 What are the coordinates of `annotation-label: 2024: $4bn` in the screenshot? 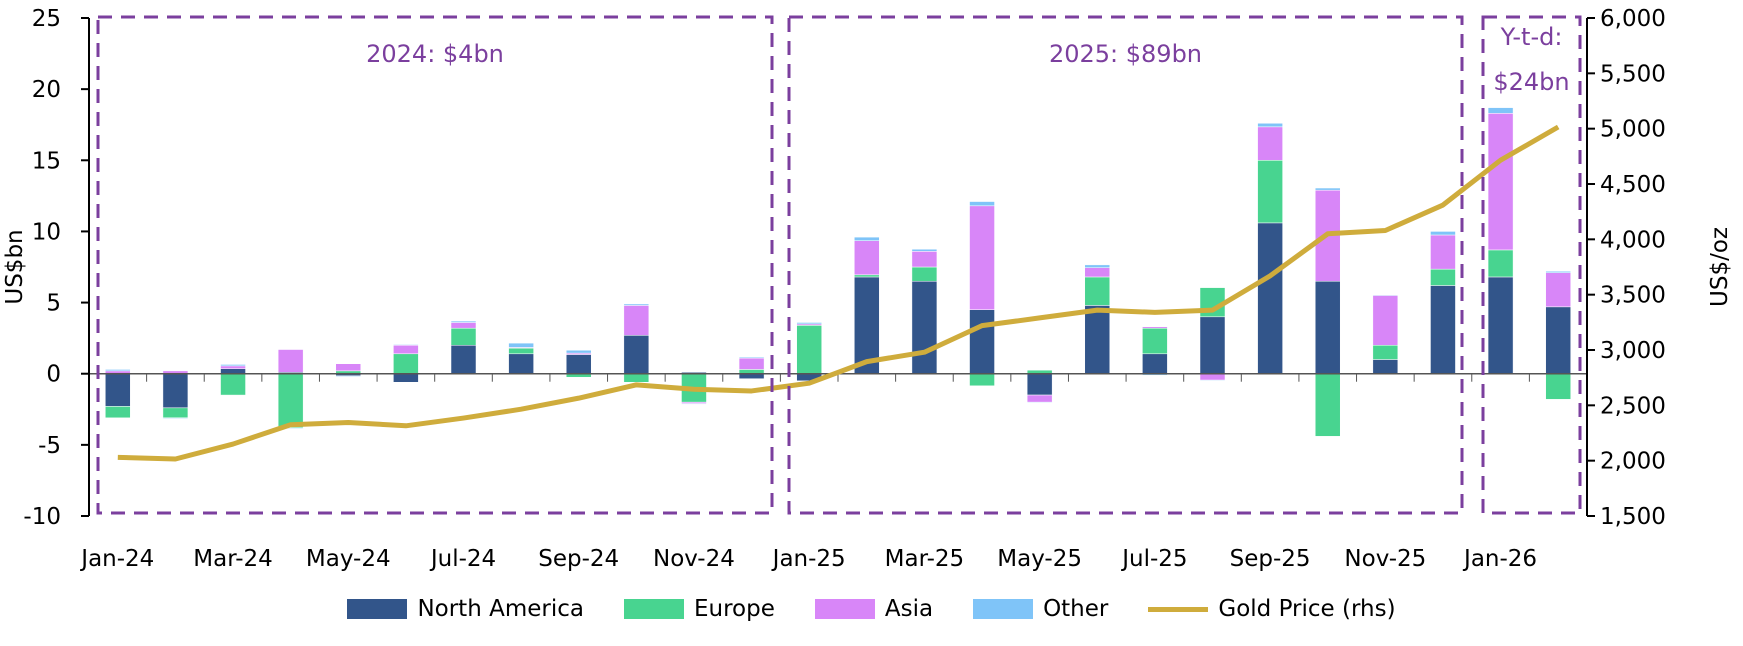 It's located at (435, 54).